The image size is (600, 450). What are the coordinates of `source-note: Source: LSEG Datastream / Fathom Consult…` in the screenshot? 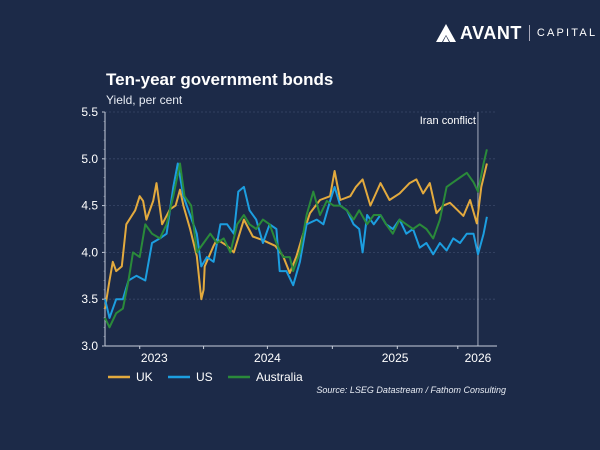 It's located at (411, 390).